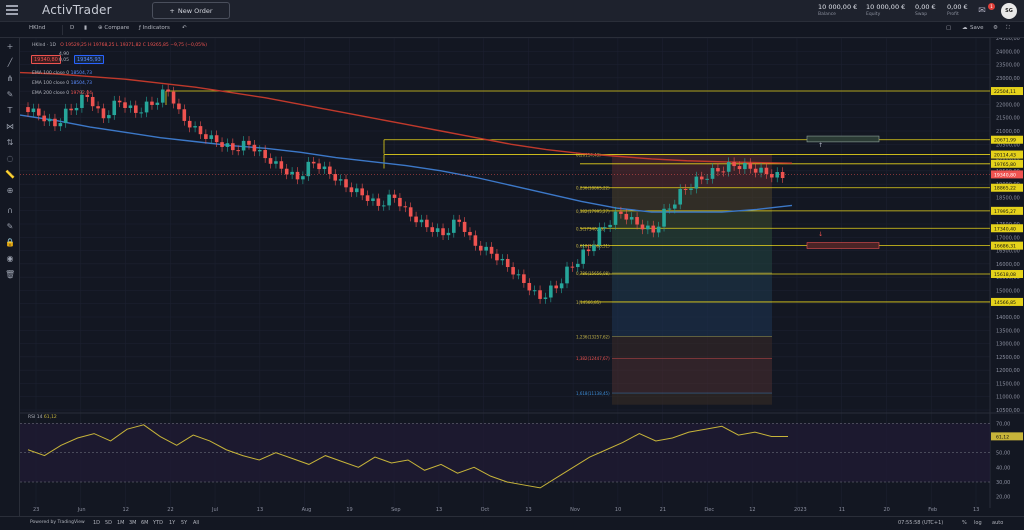 Image resolution: width=1024 pixels, height=530 pixels. What do you see at coordinates (10, 190) in the screenshot?
I see `zoom-icon: ⊕` at bounding box center [10, 190].